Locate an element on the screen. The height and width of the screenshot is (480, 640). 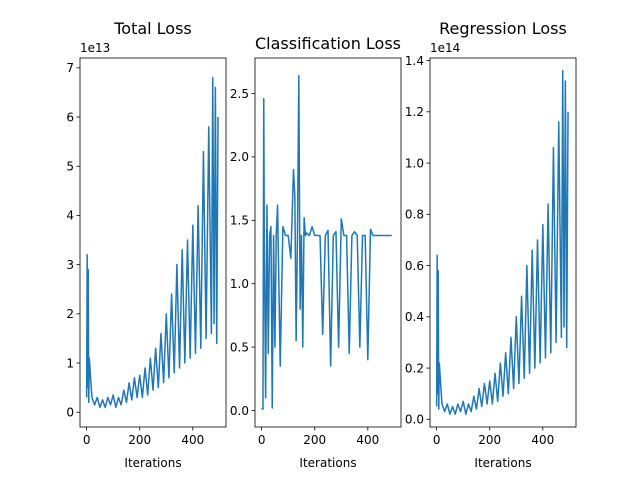
y-tick-label: 1.5 is located at coordinates (239, 221).